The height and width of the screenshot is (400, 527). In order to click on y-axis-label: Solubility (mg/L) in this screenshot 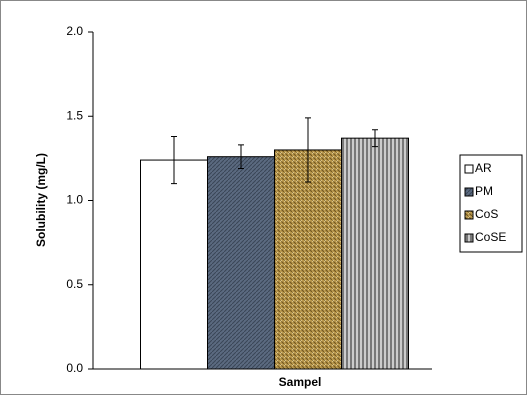, I will do `click(41, 200)`.